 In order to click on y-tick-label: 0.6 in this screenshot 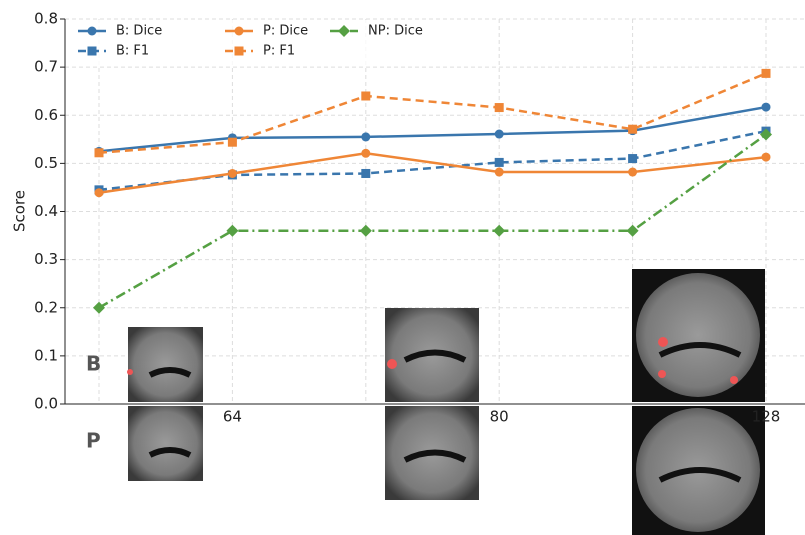, I will do `click(46, 115)`.